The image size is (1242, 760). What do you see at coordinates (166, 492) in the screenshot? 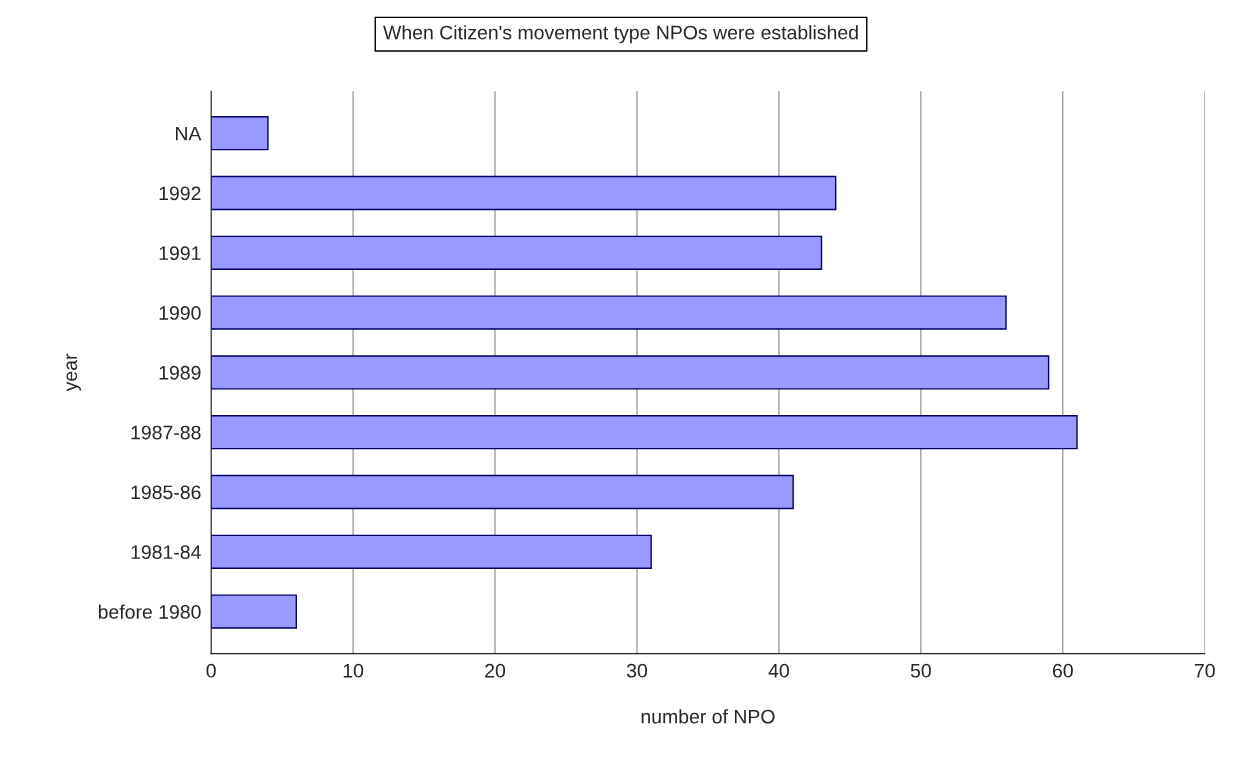
I see `y-tick-label: 1985-86` at bounding box center [166, 492].